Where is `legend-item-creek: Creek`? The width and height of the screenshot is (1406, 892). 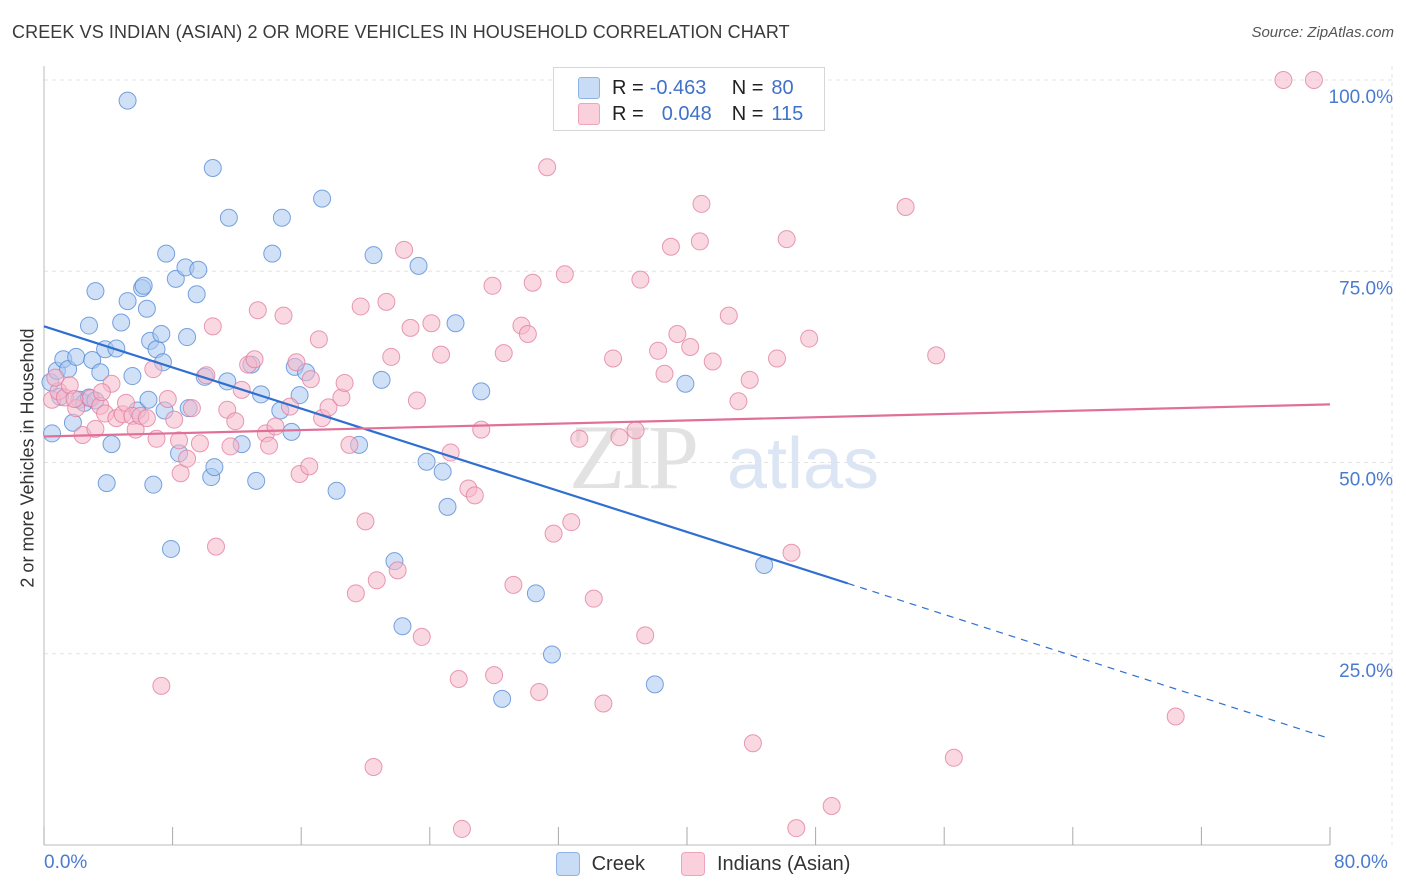
legend-item-creek: Creek is located at coordinates (600, 864).